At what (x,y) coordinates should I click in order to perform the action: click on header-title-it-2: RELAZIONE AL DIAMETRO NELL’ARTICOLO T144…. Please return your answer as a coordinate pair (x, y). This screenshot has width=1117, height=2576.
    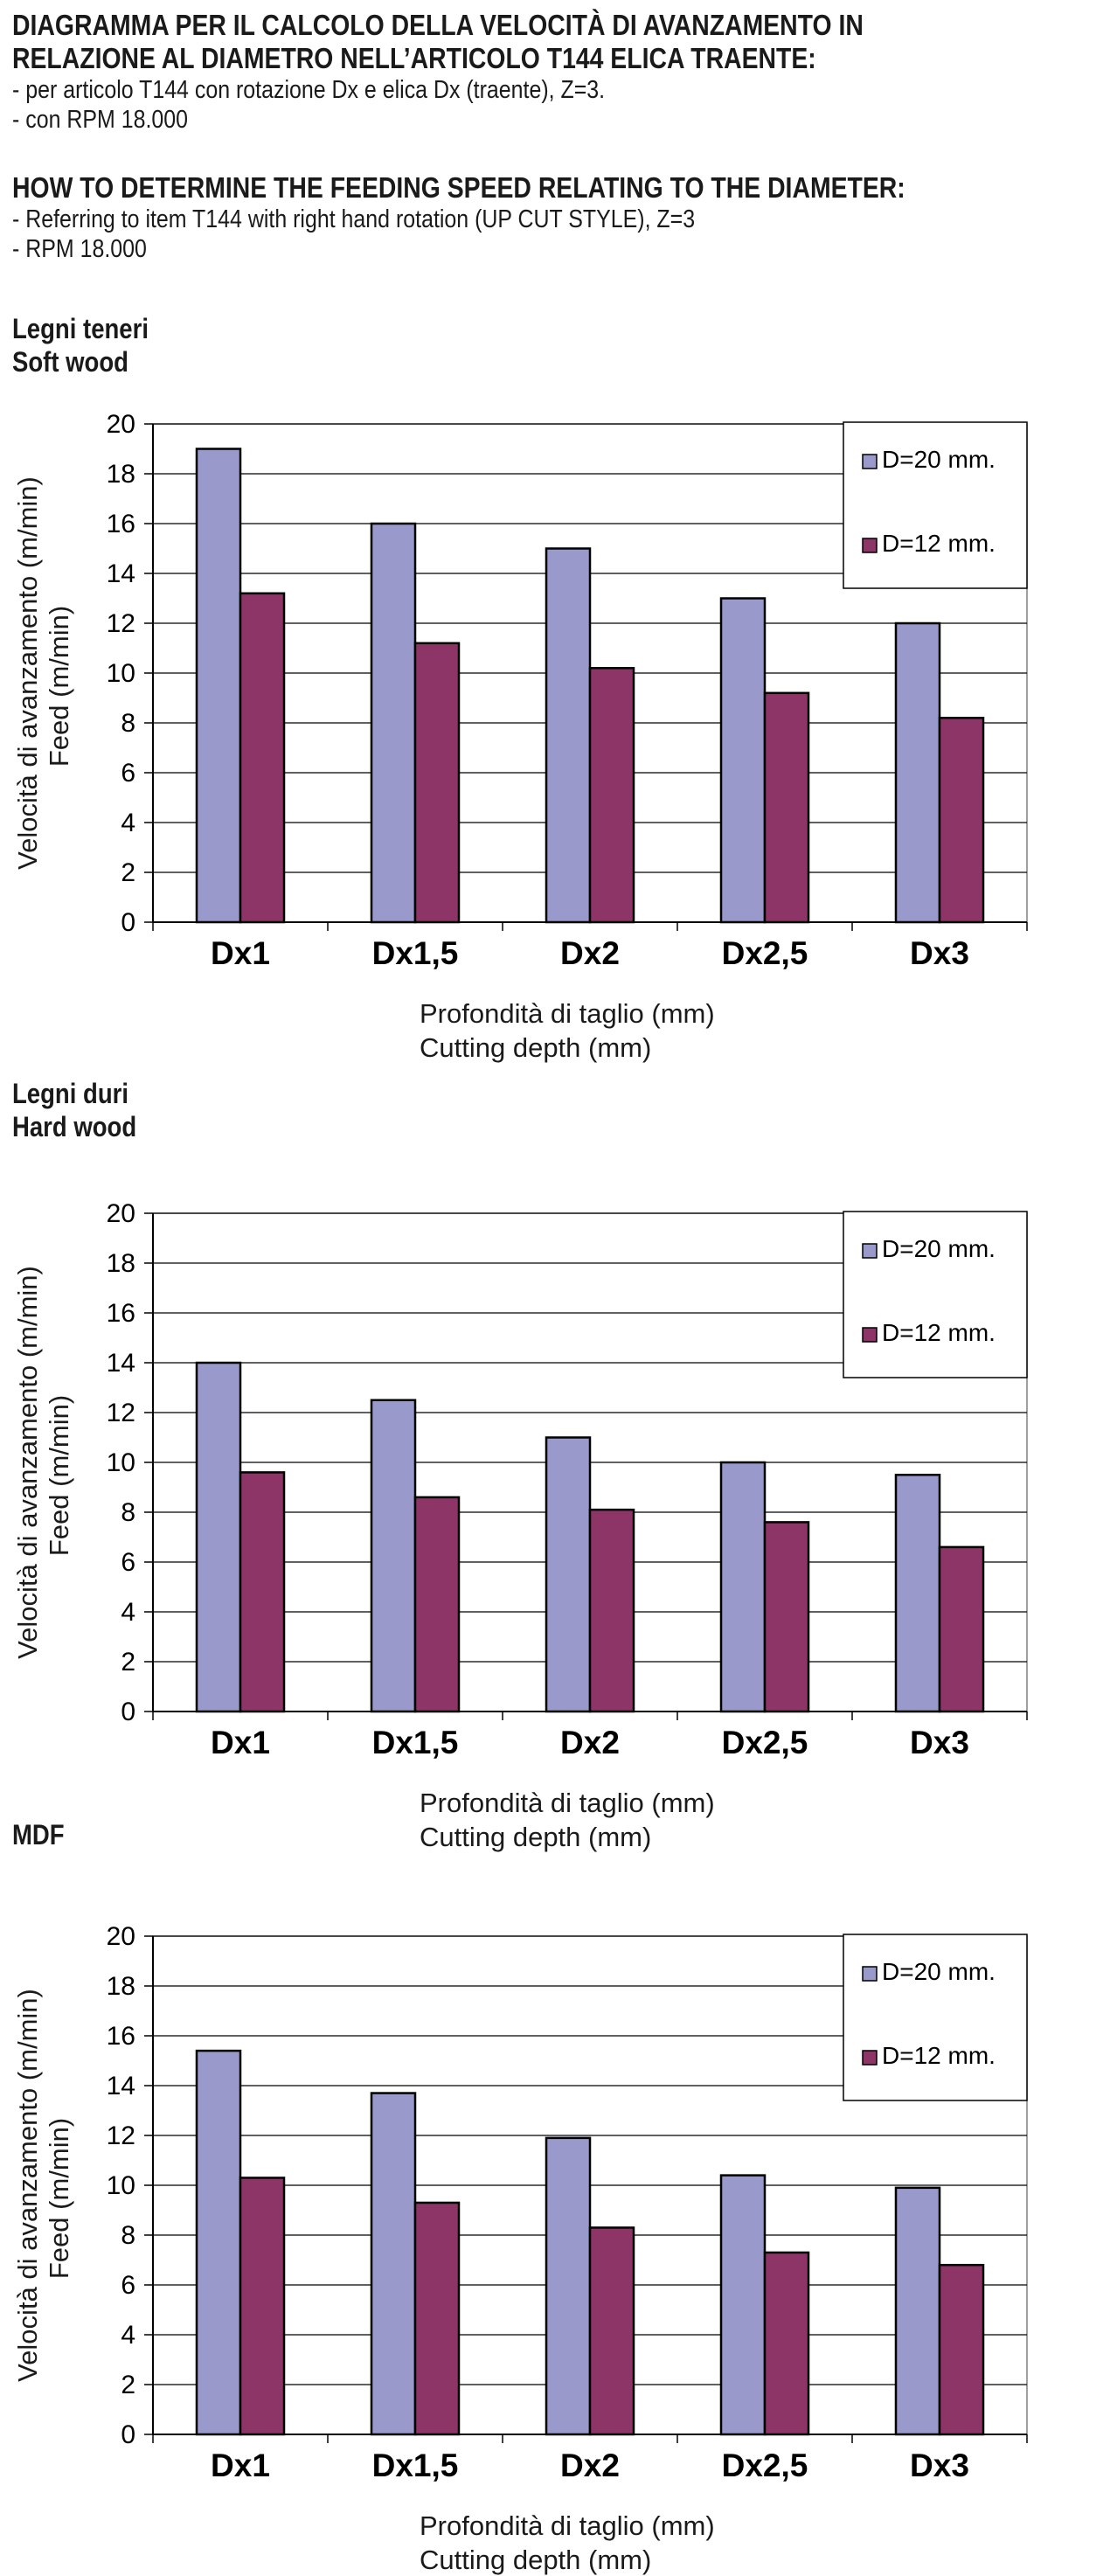
    Looking at the image, I should click on (414, 58).